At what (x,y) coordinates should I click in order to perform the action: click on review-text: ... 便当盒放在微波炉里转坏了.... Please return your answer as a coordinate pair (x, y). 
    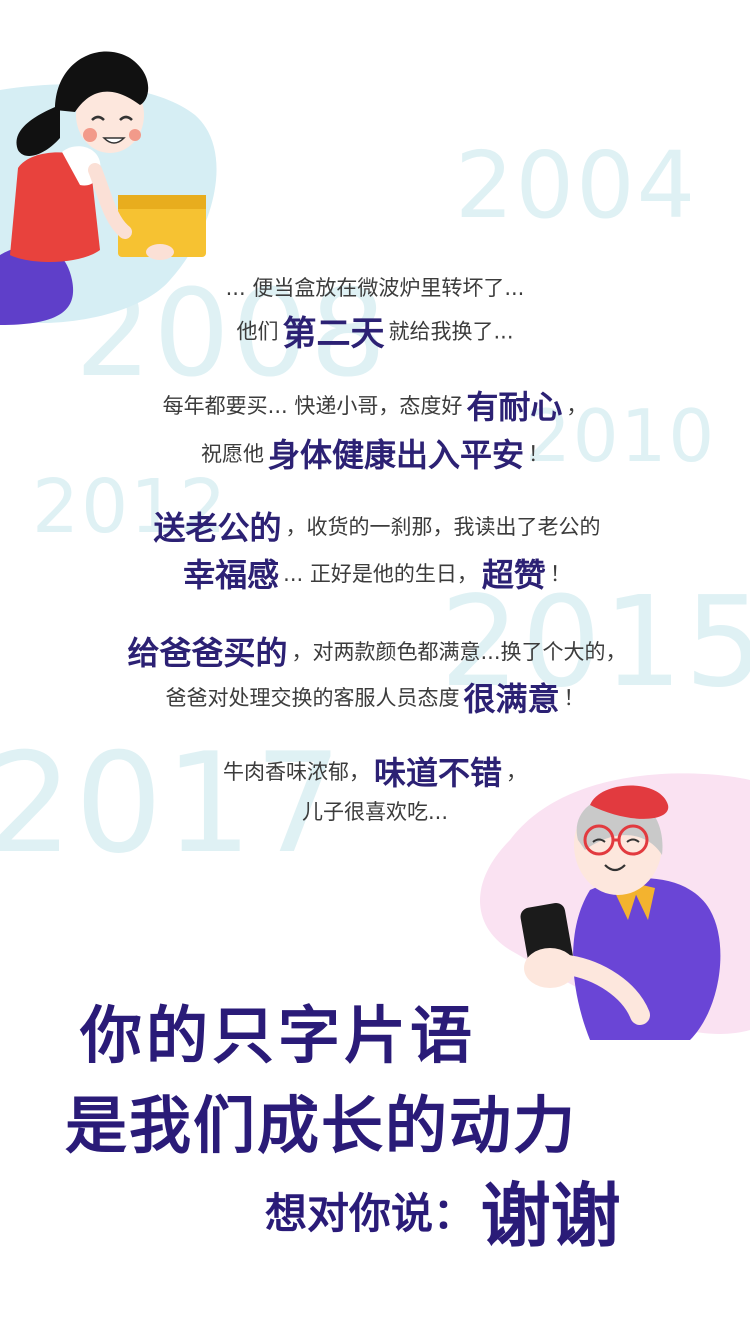
    Looking at the image, I should click on (375, 288).